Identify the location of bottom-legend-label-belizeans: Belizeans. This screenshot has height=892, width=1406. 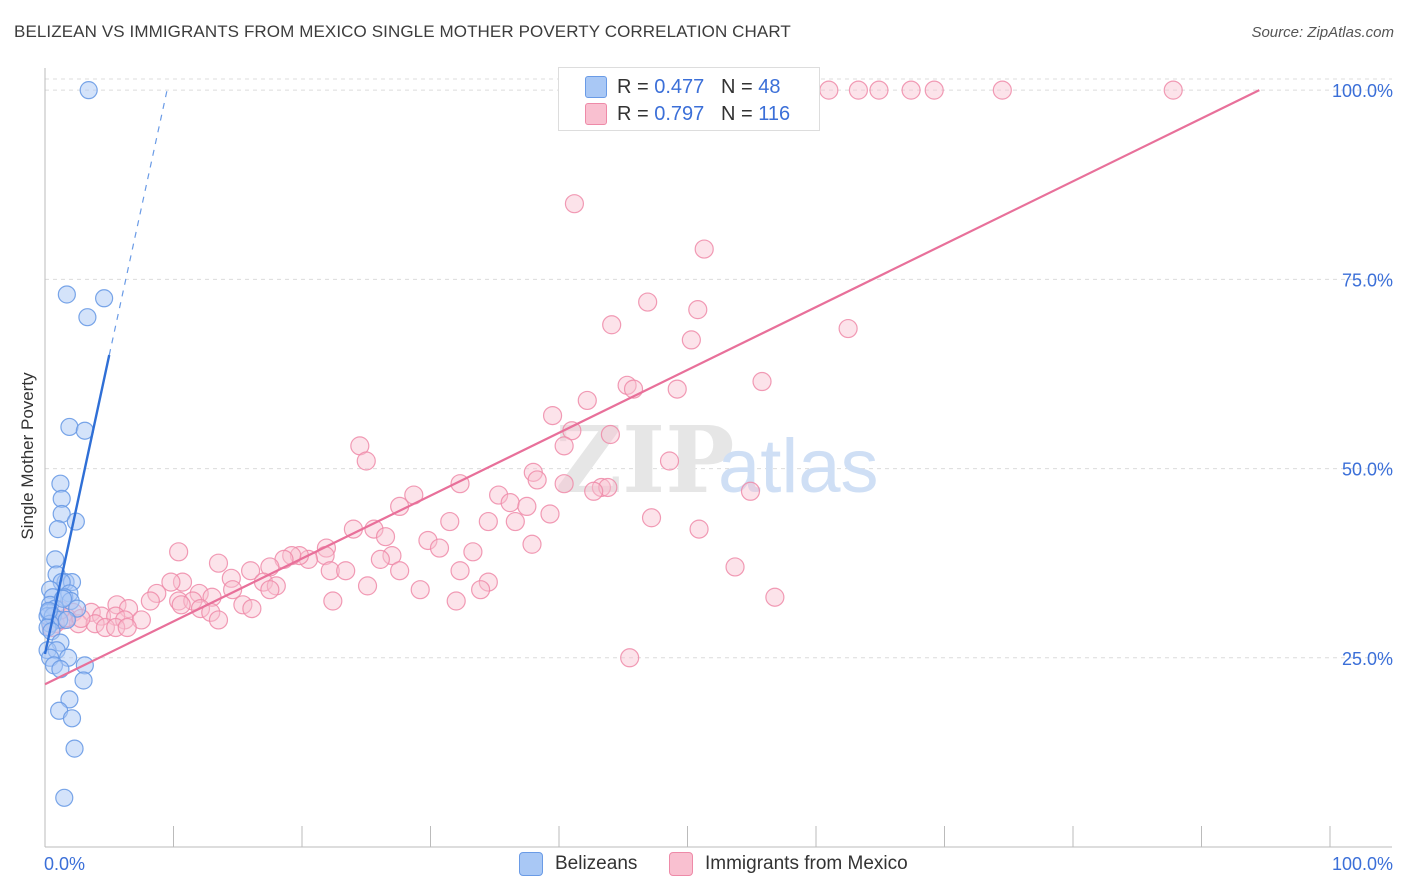
(596, 863).